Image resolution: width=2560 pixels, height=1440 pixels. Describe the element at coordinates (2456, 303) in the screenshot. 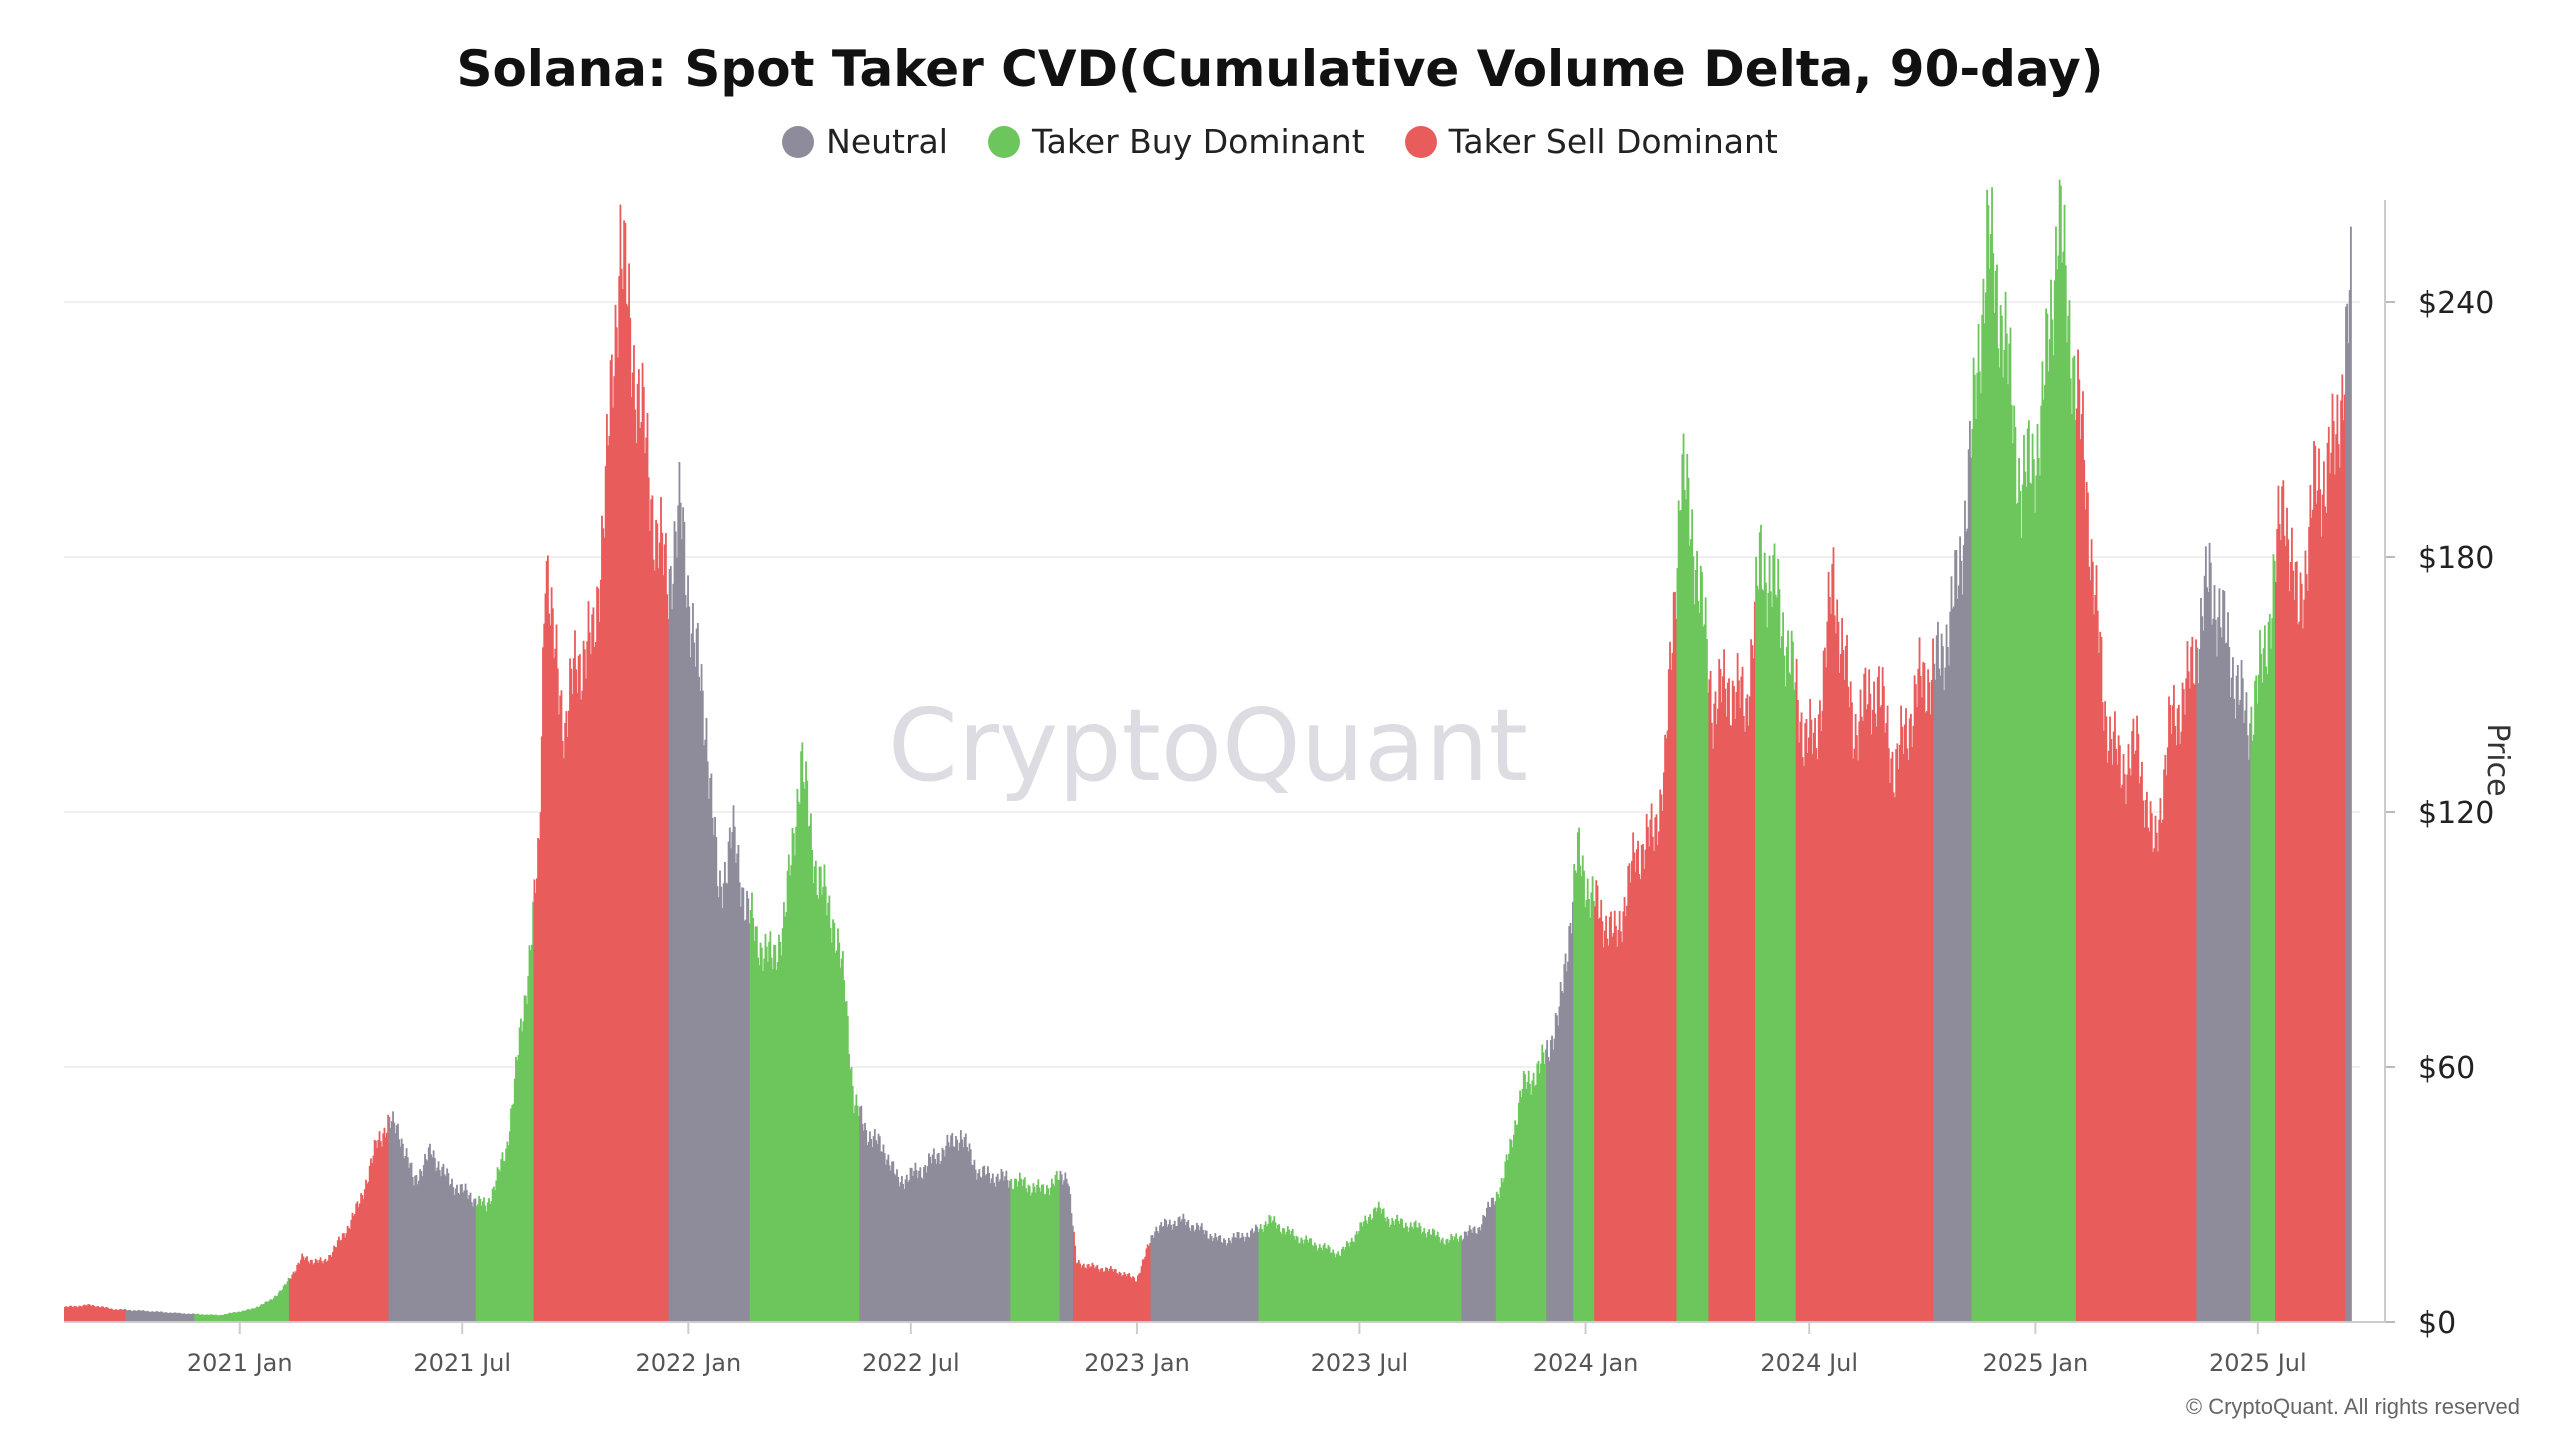

I see `y-tick-label: $240` at that location.